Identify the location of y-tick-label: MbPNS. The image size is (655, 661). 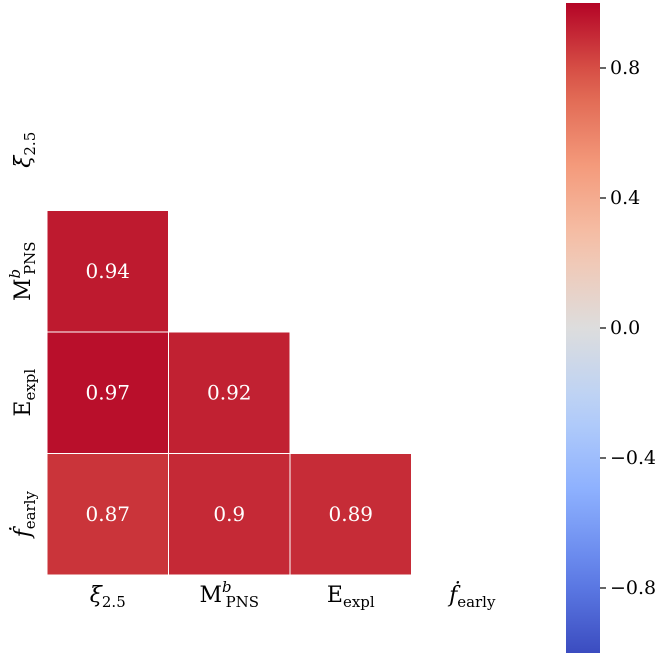
(22, 272).